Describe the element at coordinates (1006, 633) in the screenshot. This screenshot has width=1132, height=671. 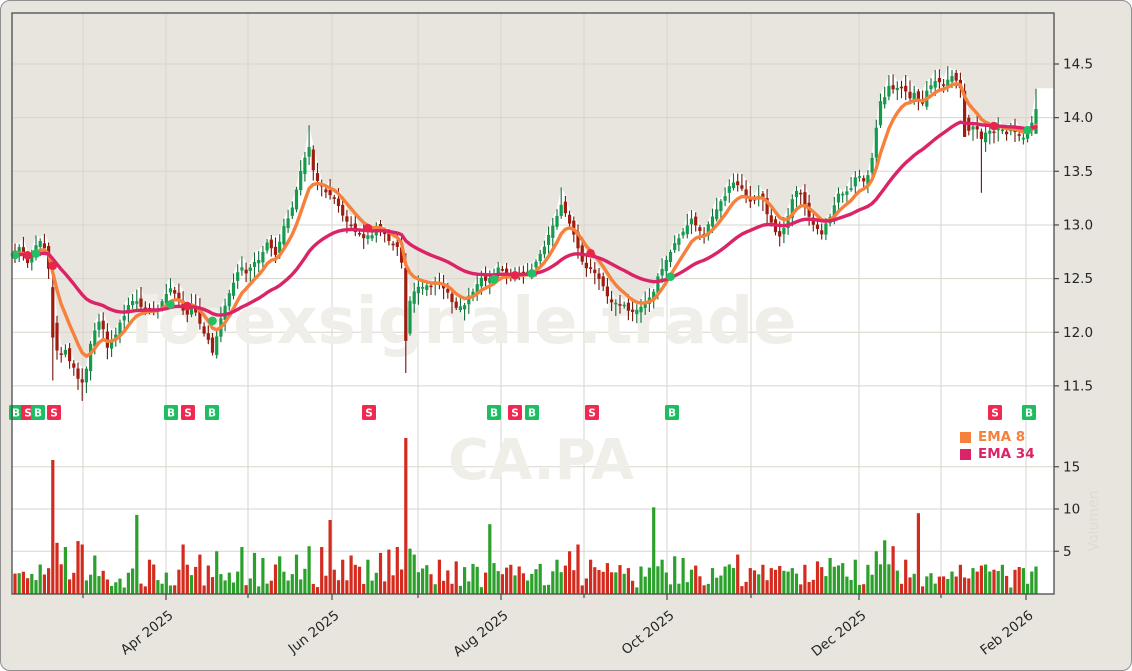
I see `svg-text: Feb 2026` at that location.